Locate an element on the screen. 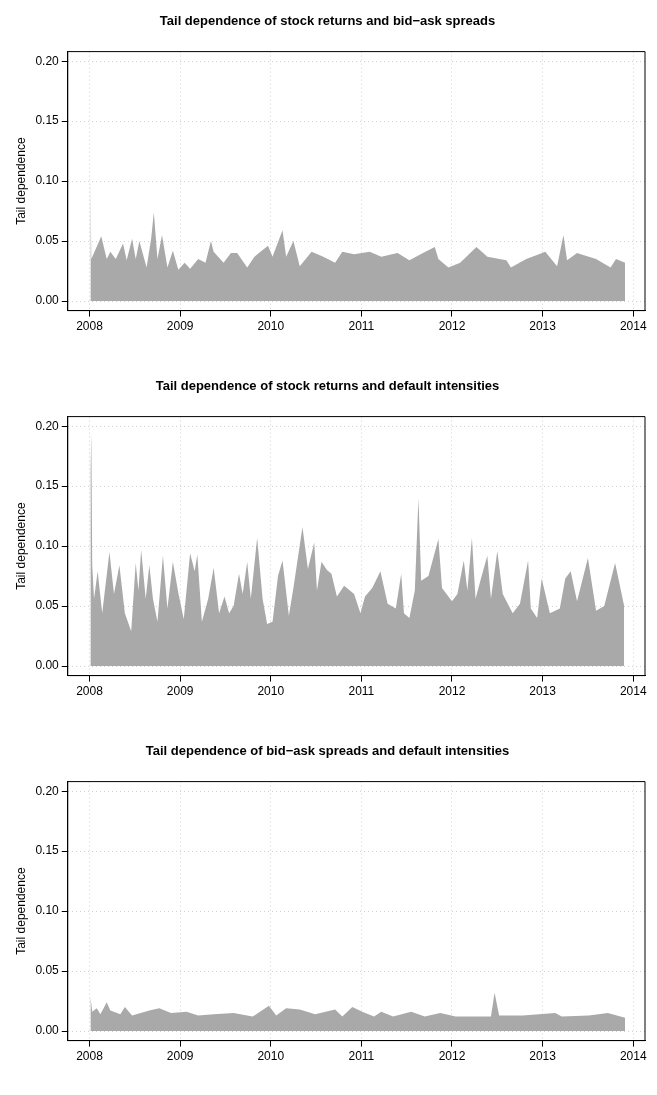 The height and width of the screenshot is (1095, 657). chart-title: Tail dependence of bid−ask spreads and default intensities is located at coordinates (327, 751).